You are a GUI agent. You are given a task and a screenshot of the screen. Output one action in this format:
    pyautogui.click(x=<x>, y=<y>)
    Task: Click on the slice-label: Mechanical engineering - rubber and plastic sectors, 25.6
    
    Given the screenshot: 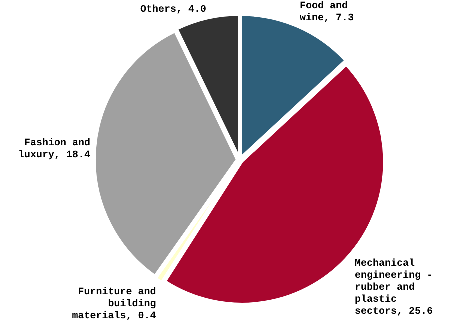 What is the action you would take?
    pyautogui.click(x=394, y=288)
    